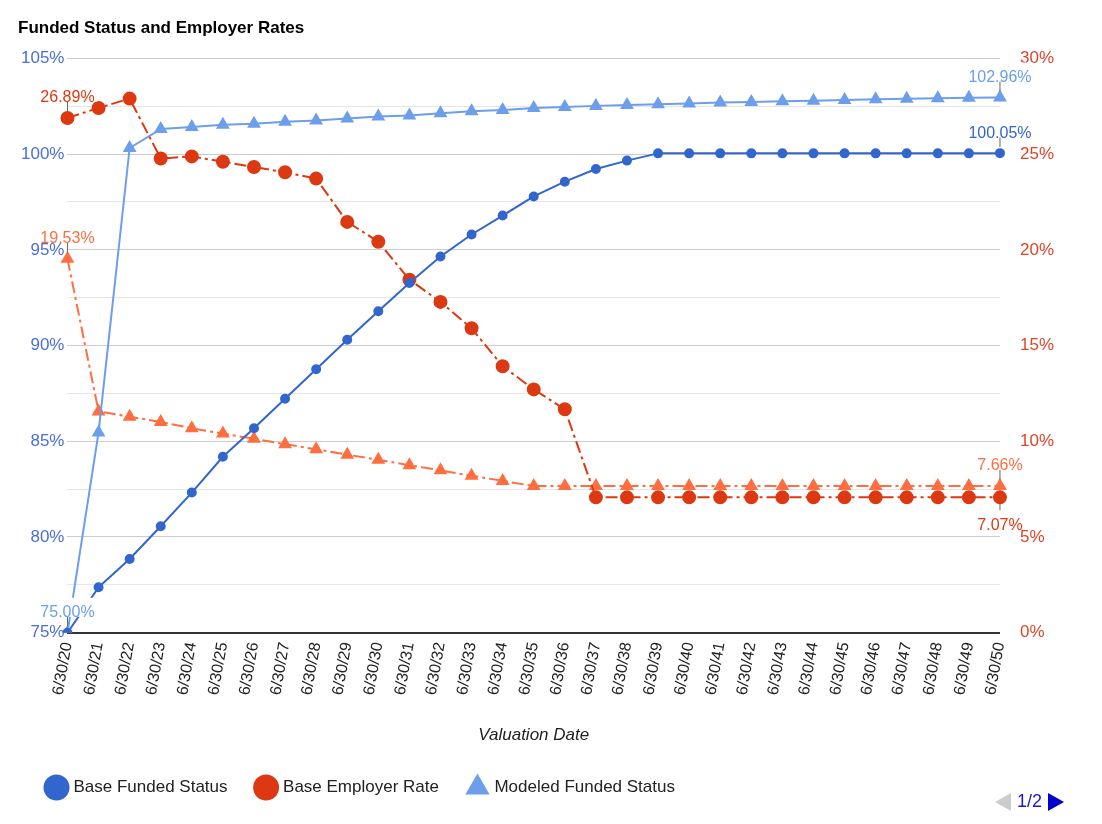  I want to click on x-tick-label: 6/30/27, so click(279, 668).